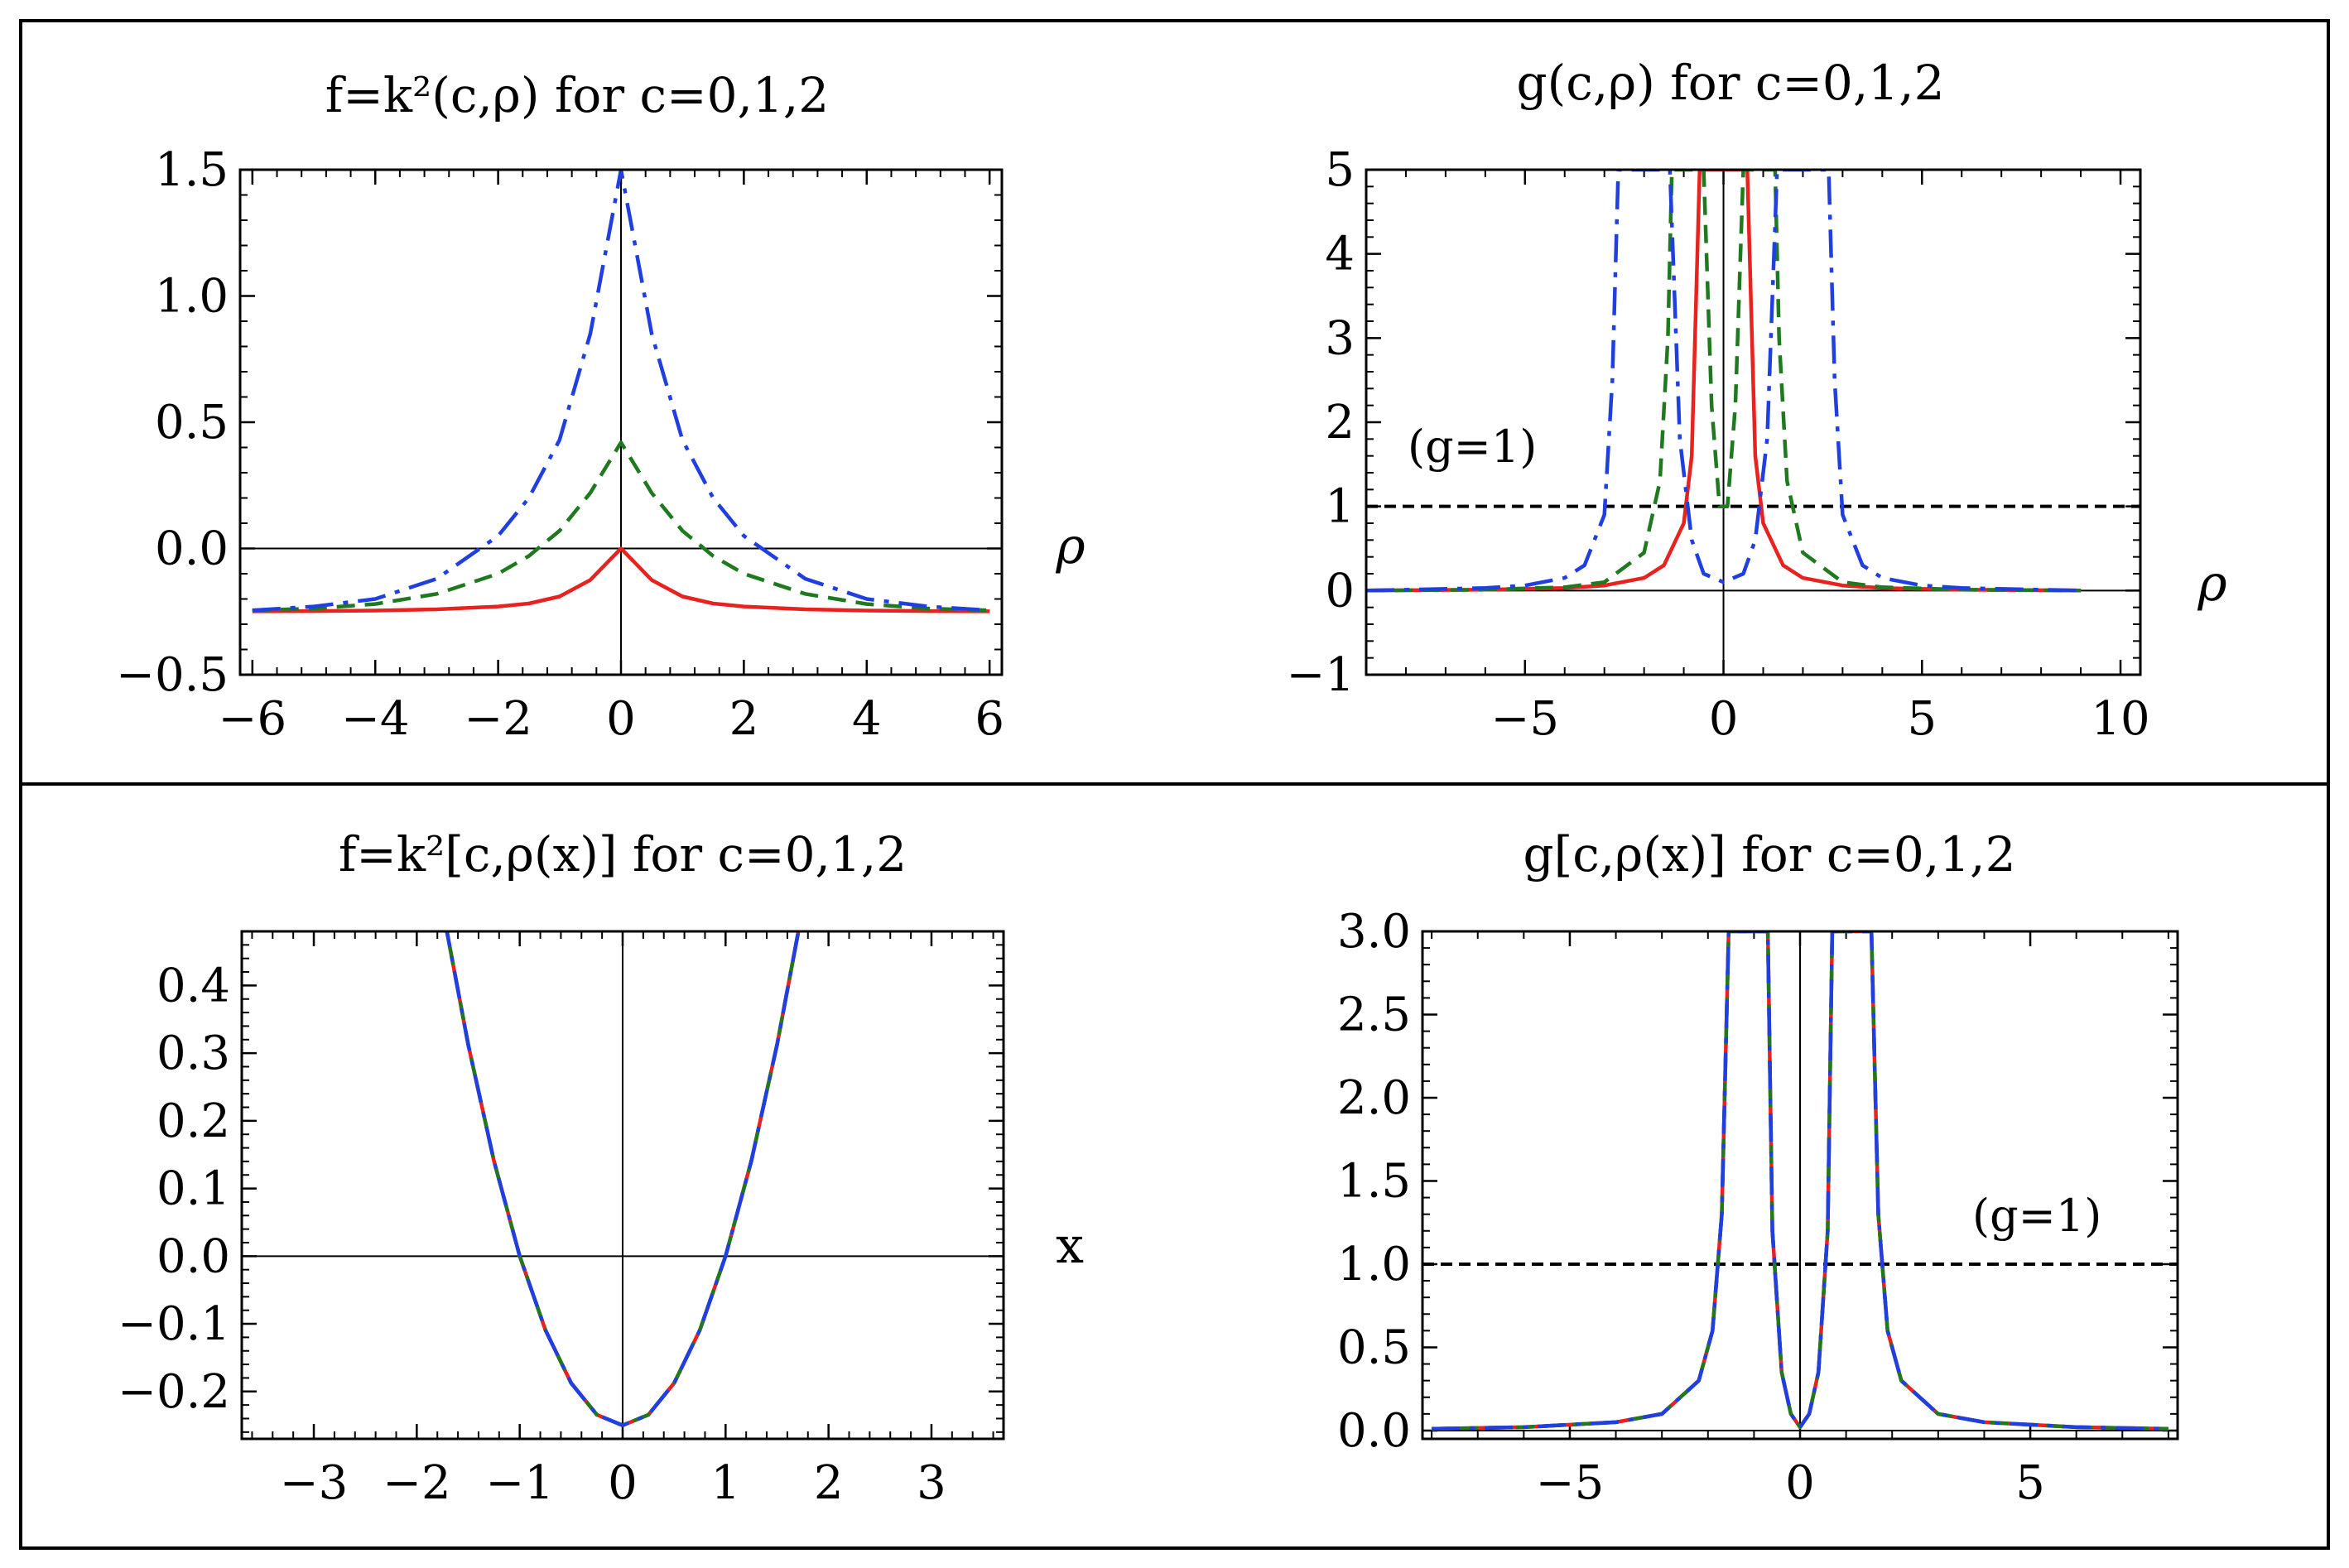 This screenshot has width=2349, height=1568. I want to click on y-tick-label: 1, so click(1340, 507).